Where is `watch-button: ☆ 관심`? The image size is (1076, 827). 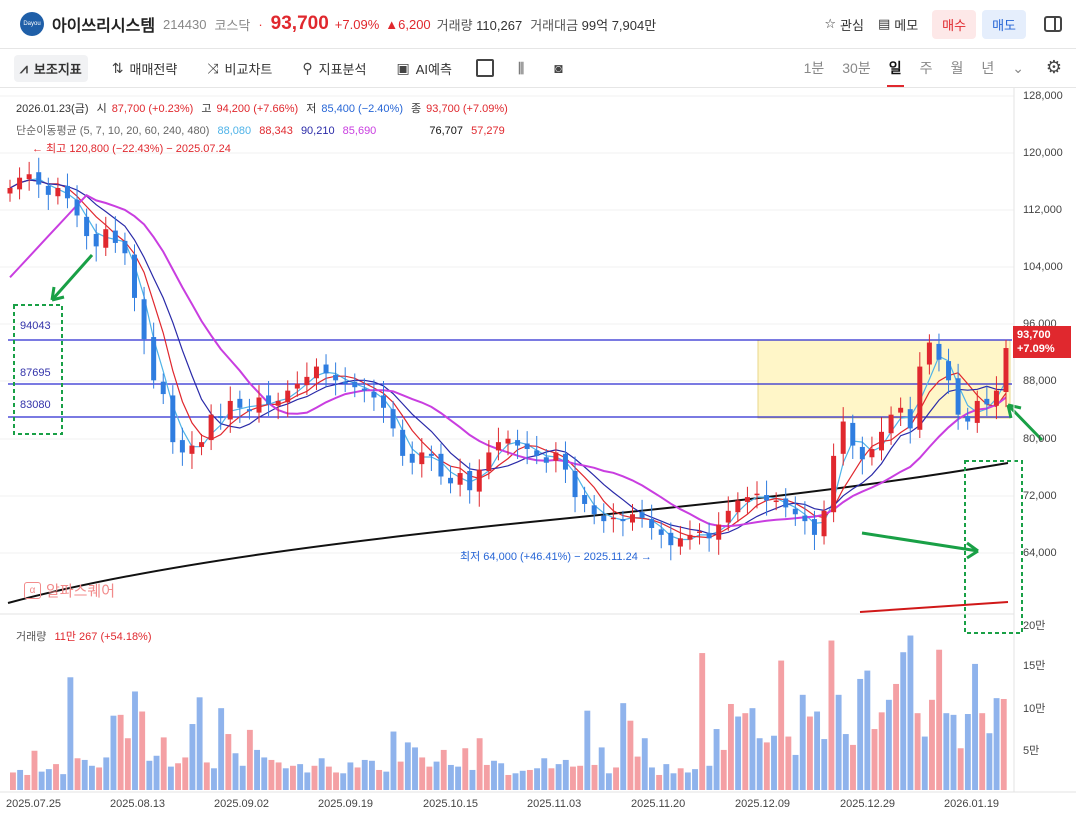
watch-button: ☆ 관심 is located at coordinates (844, 24).